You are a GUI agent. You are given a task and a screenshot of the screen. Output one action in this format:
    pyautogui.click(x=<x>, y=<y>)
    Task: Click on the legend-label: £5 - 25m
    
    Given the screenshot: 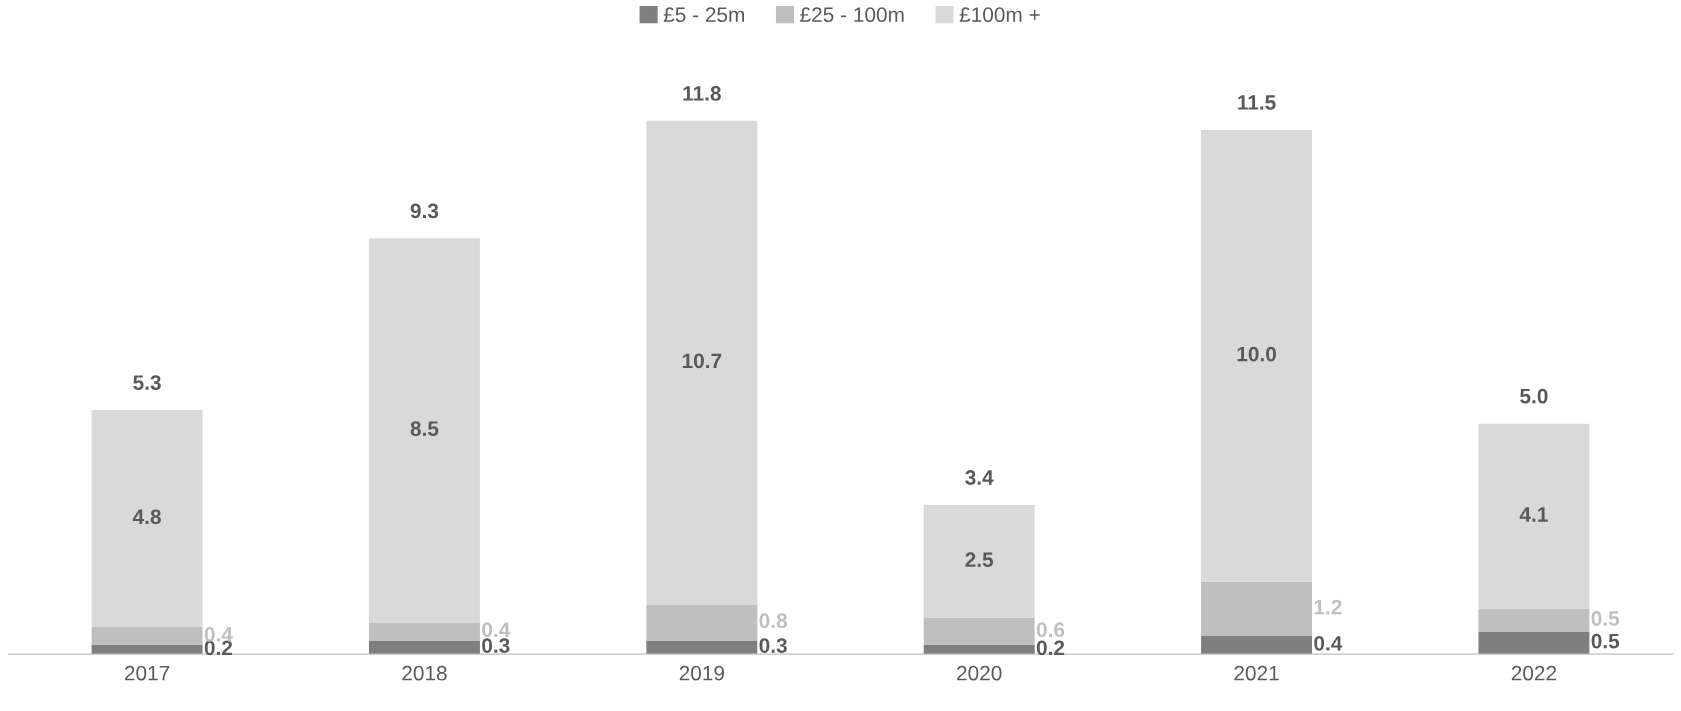 What is the action you would take?
    pyautogui.click(x=704, y=15)
    